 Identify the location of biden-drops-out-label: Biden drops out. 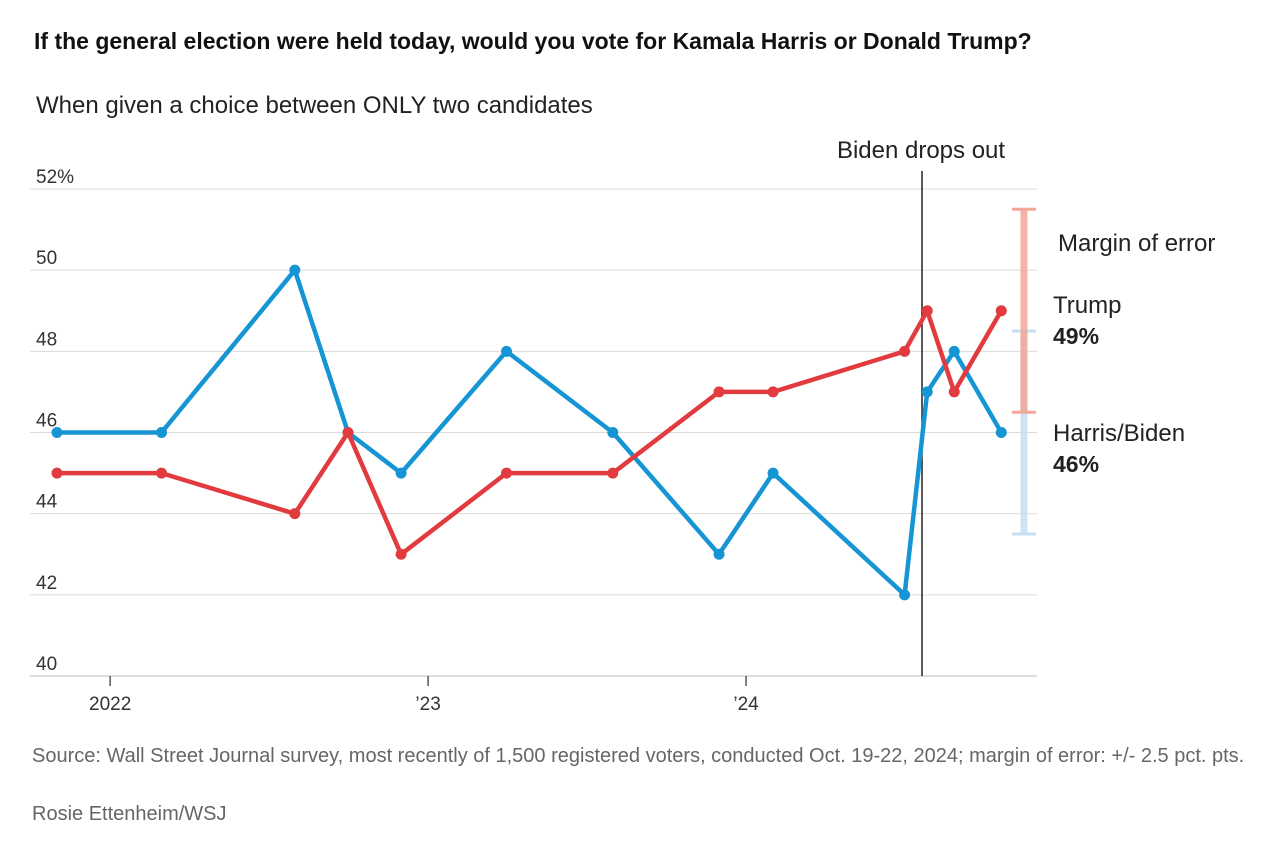
(921, 150).